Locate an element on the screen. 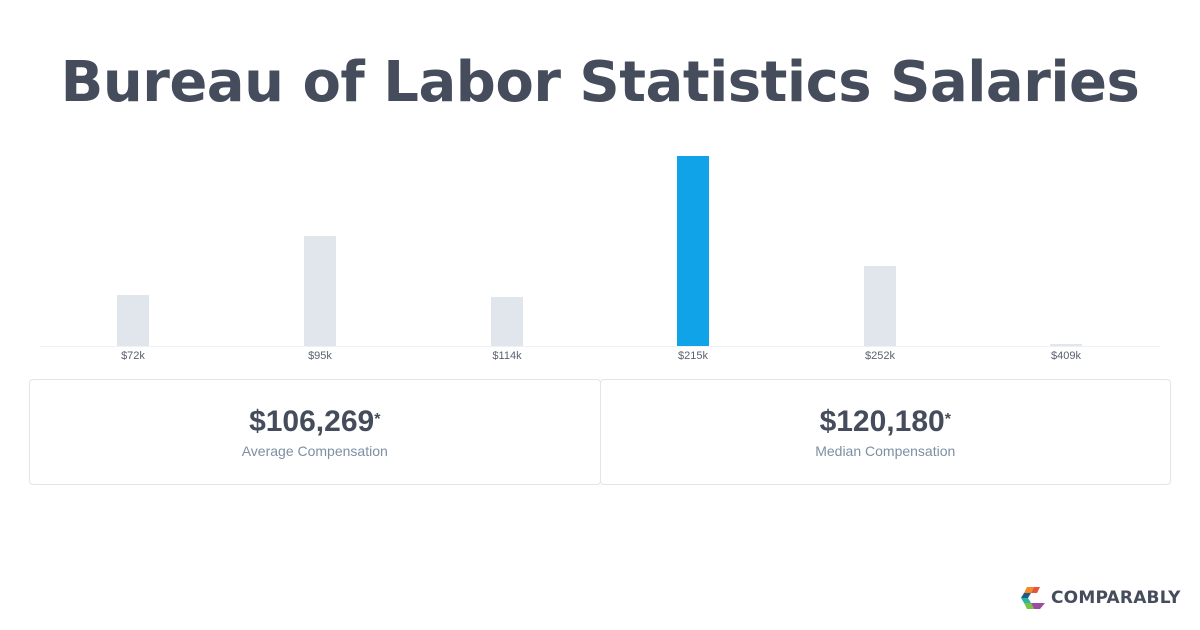  average-compensation-label: Average Compensation is located at coordinates (314, 451).